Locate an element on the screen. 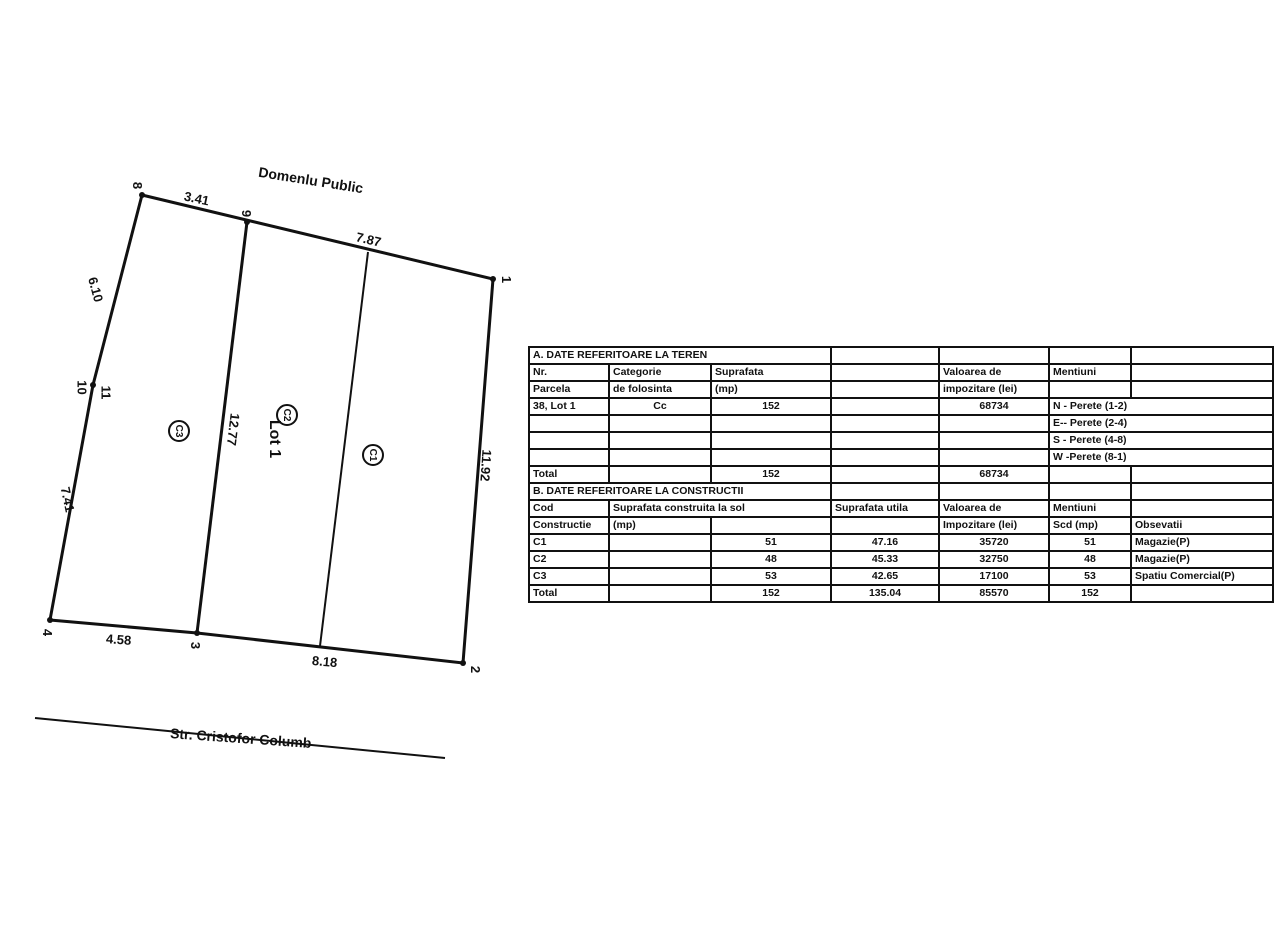  point-1: 1 is located at coordinates (507, 279).